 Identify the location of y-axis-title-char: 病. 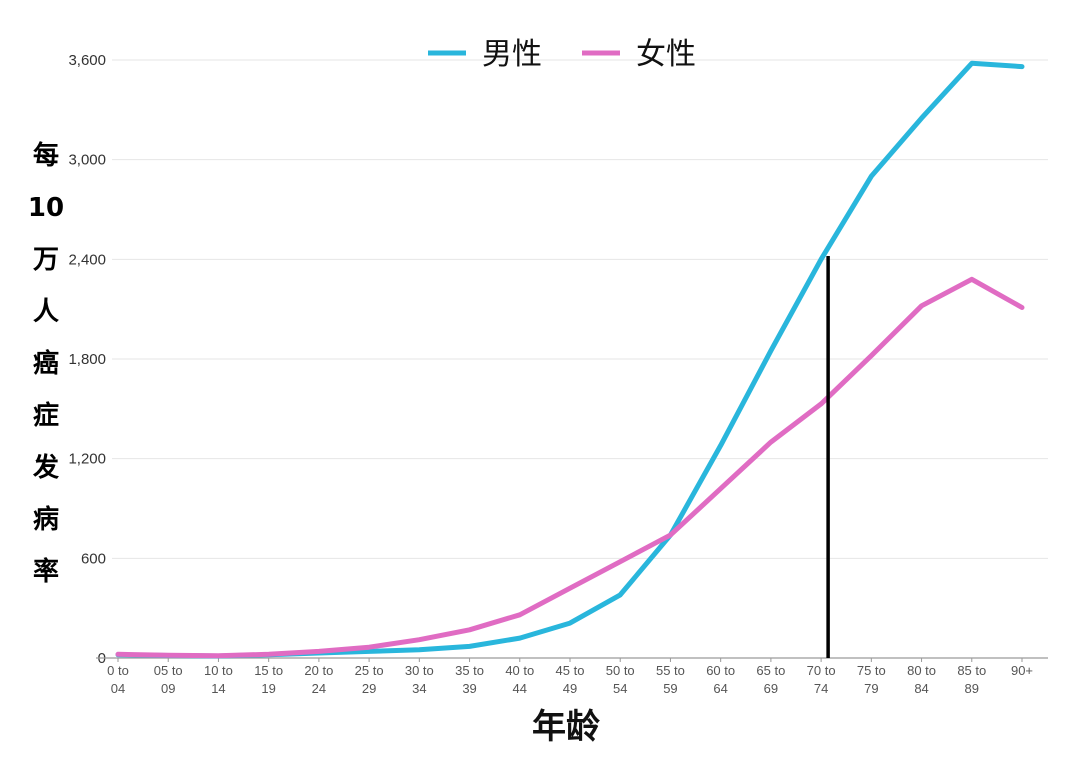
(45, 520).